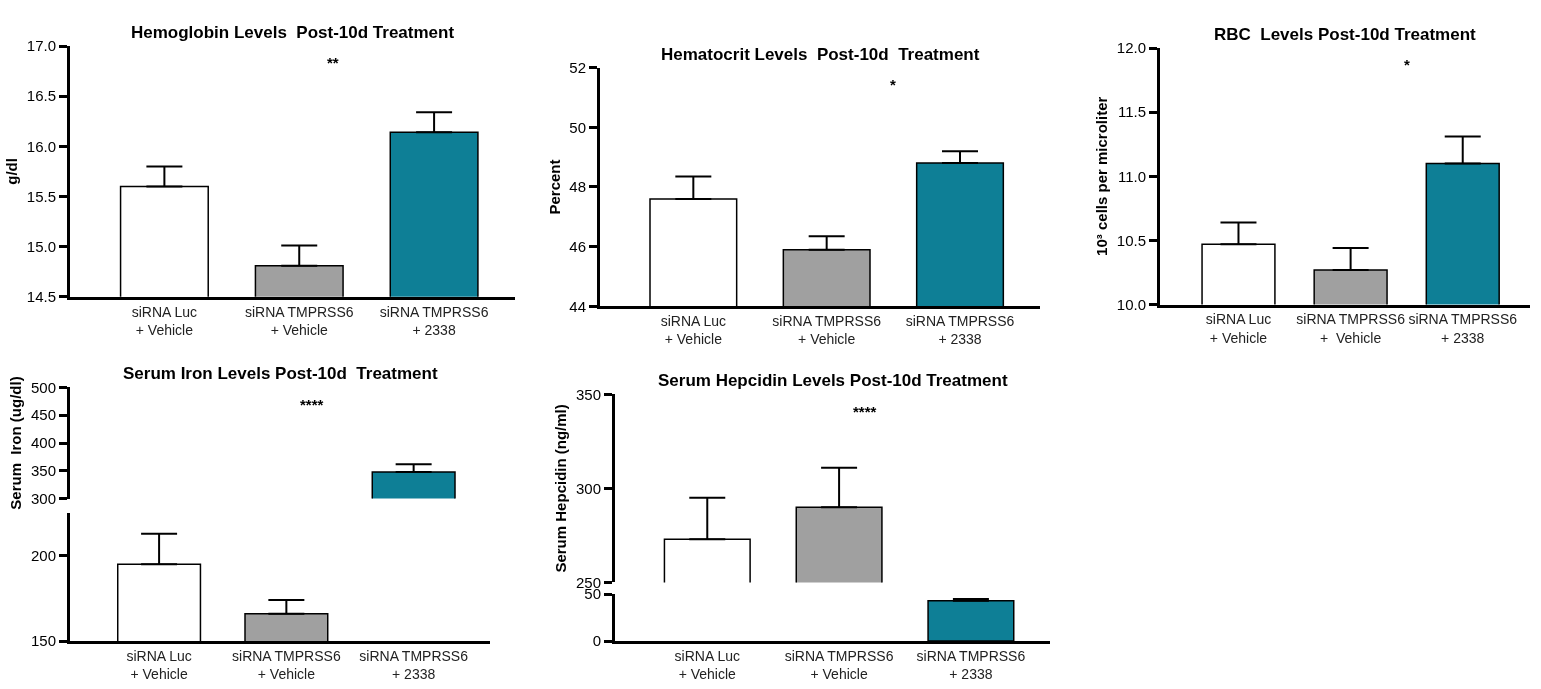 This screenshot has width=1541, height=689. Describe the element at coordinates (1131, 112) in the screenshot. I see `y-tick-label: 11.5` at that location.